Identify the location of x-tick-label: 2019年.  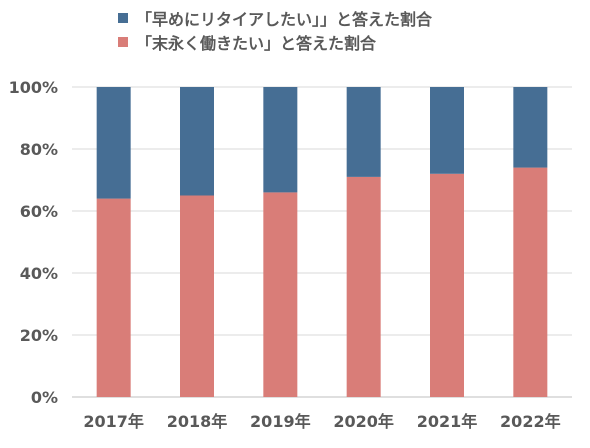
(280, 421).